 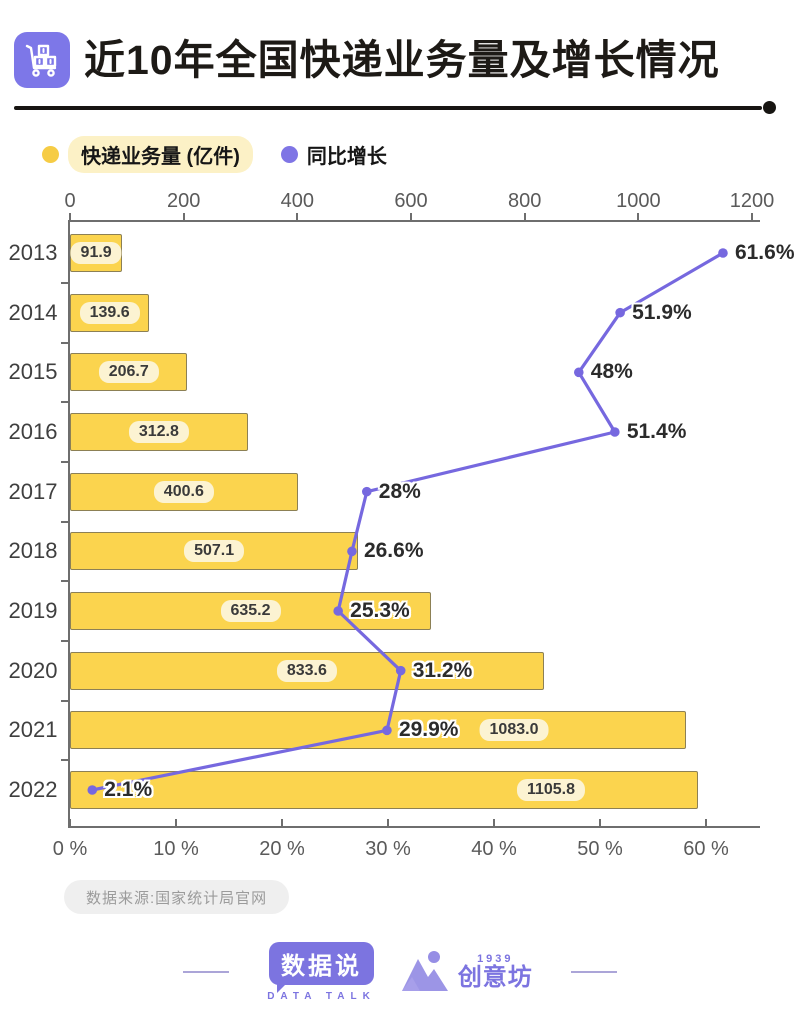 What do you see at coordinates (411, 201) in the screenshot?
I see `top-axis-tick-label: 600` at bounding box center [411, 201].